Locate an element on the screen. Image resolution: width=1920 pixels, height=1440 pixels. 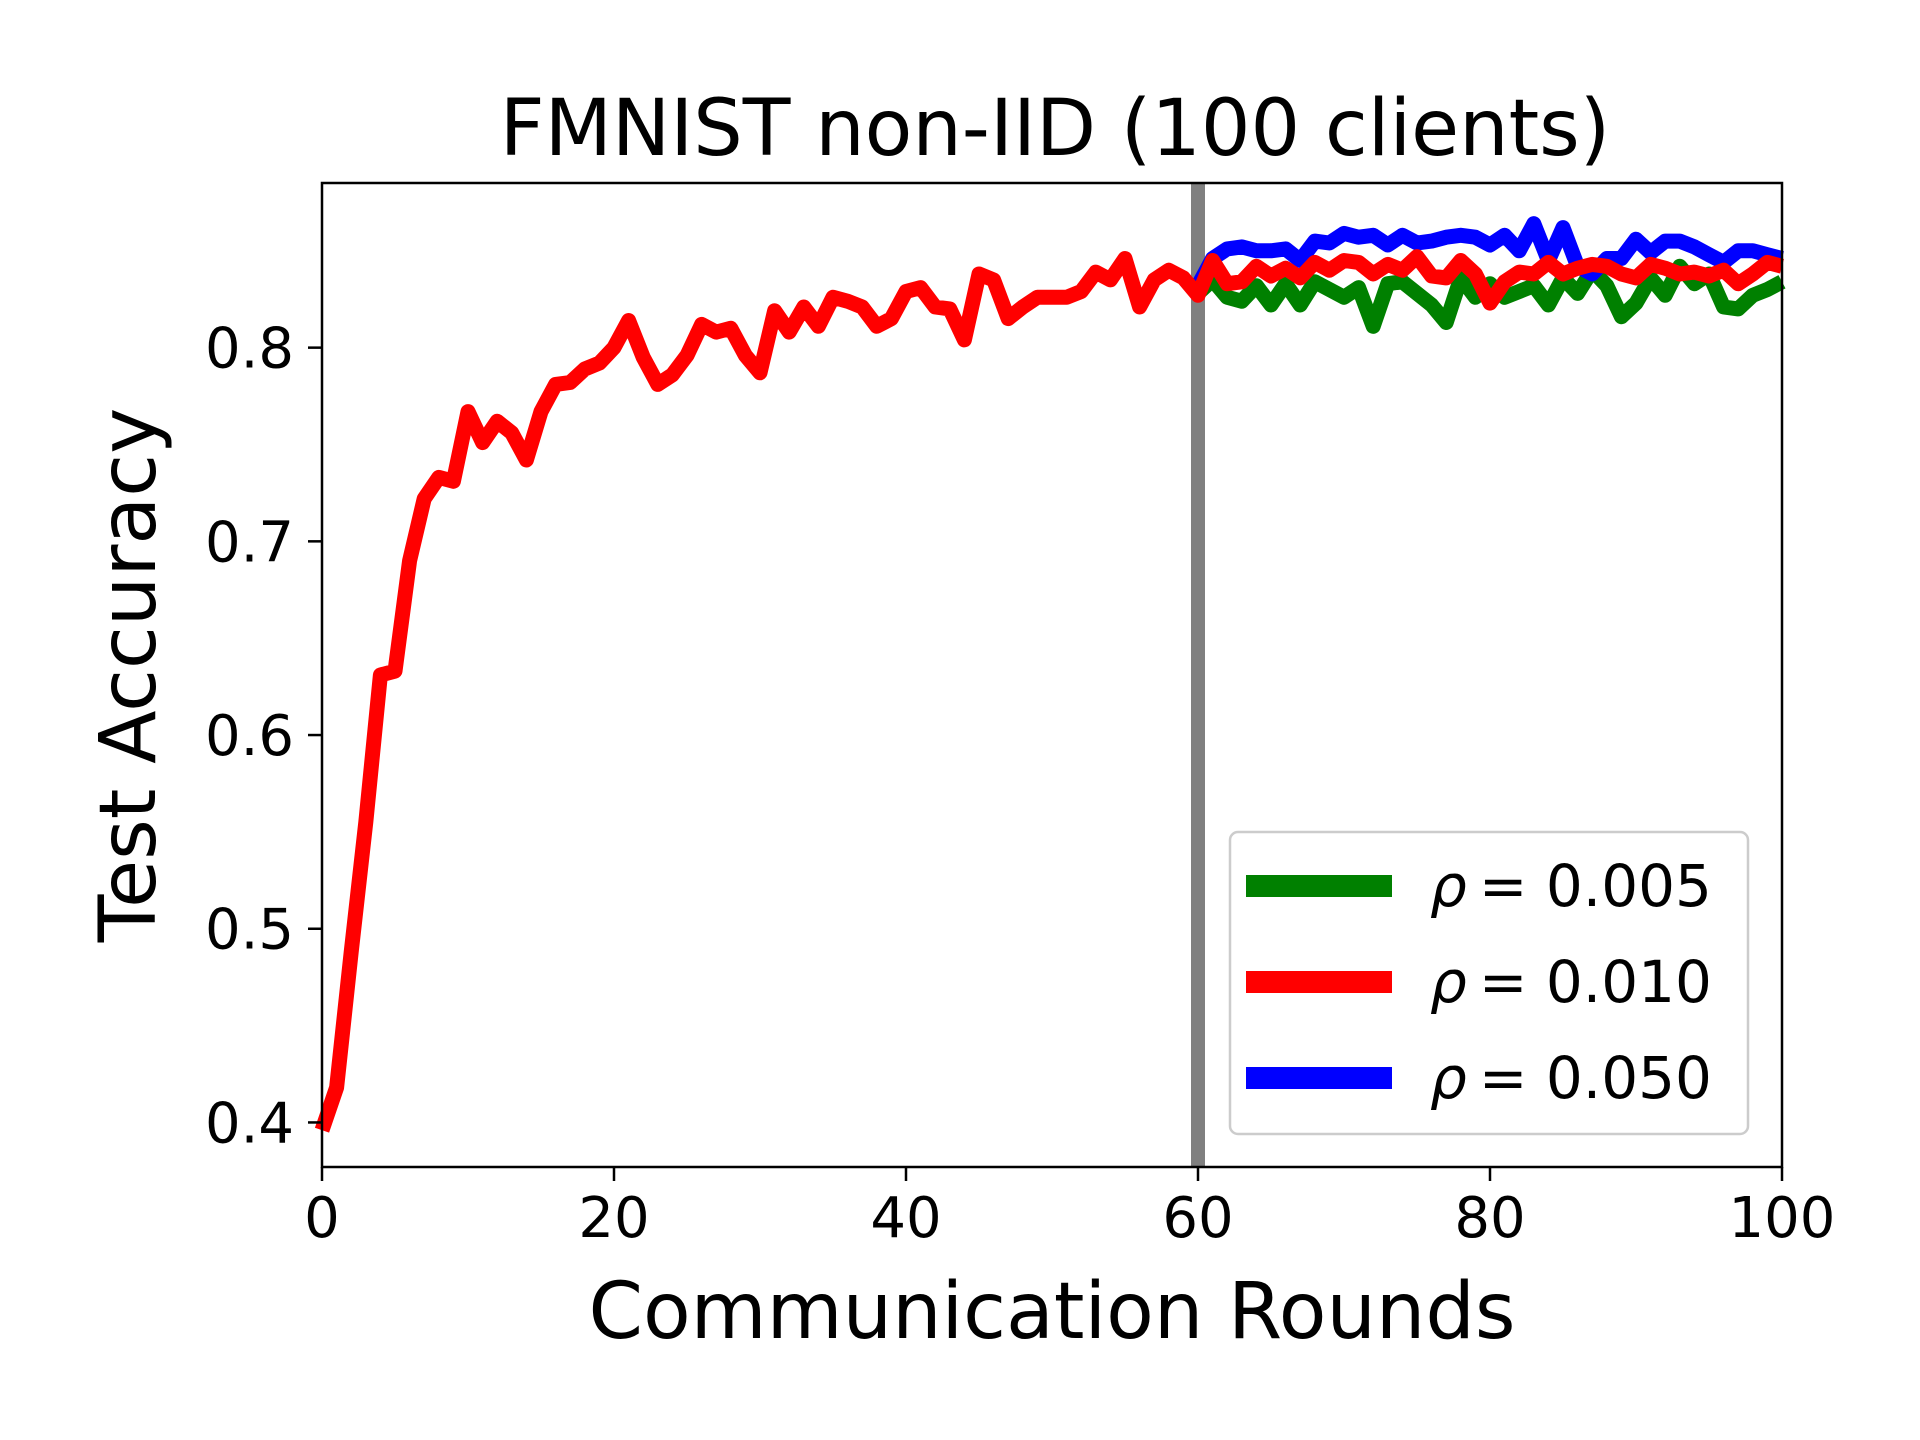
x-tick-label: 80 is located at coordinates (1489, 1218).